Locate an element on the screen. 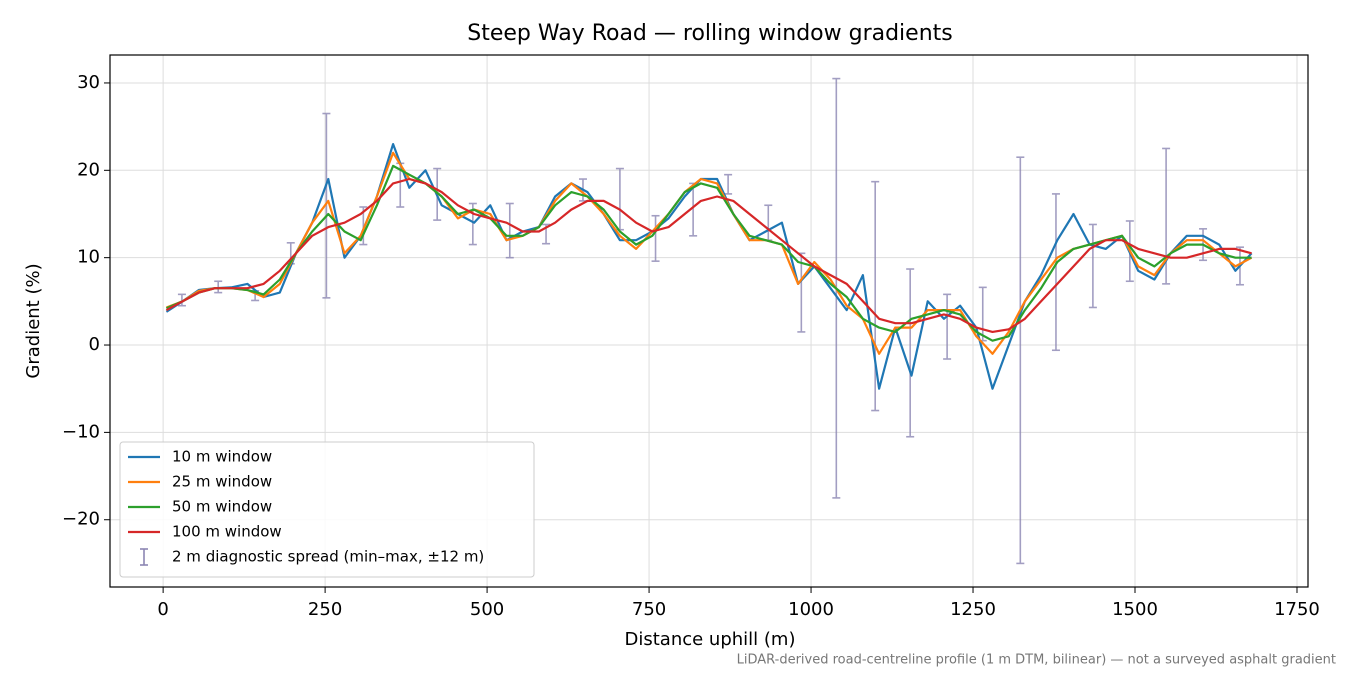  x-tick-label: 750 is located at coordinates (649, 609).